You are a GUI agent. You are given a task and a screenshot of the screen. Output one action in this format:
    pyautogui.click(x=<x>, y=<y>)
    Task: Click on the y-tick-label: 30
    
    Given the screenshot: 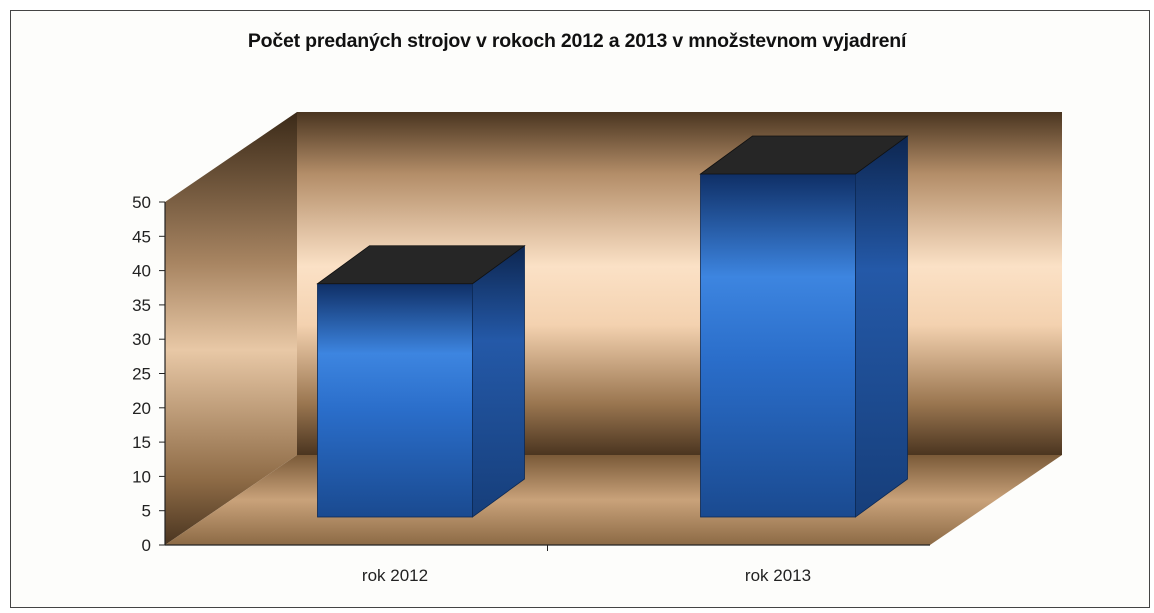 What is the action you would take?
    pyautogui.click(x=141, y=339)
    